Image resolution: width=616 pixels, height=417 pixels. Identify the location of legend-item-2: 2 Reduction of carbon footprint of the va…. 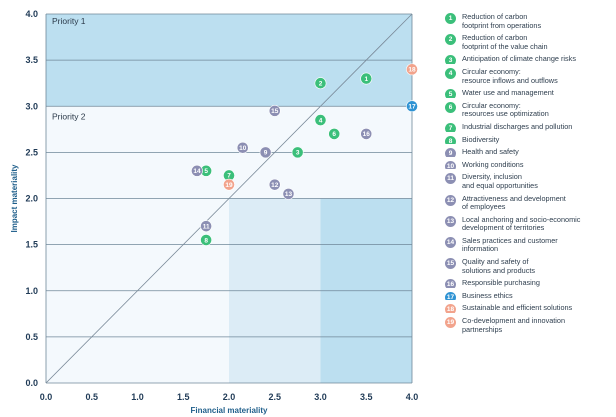
(530, 42).